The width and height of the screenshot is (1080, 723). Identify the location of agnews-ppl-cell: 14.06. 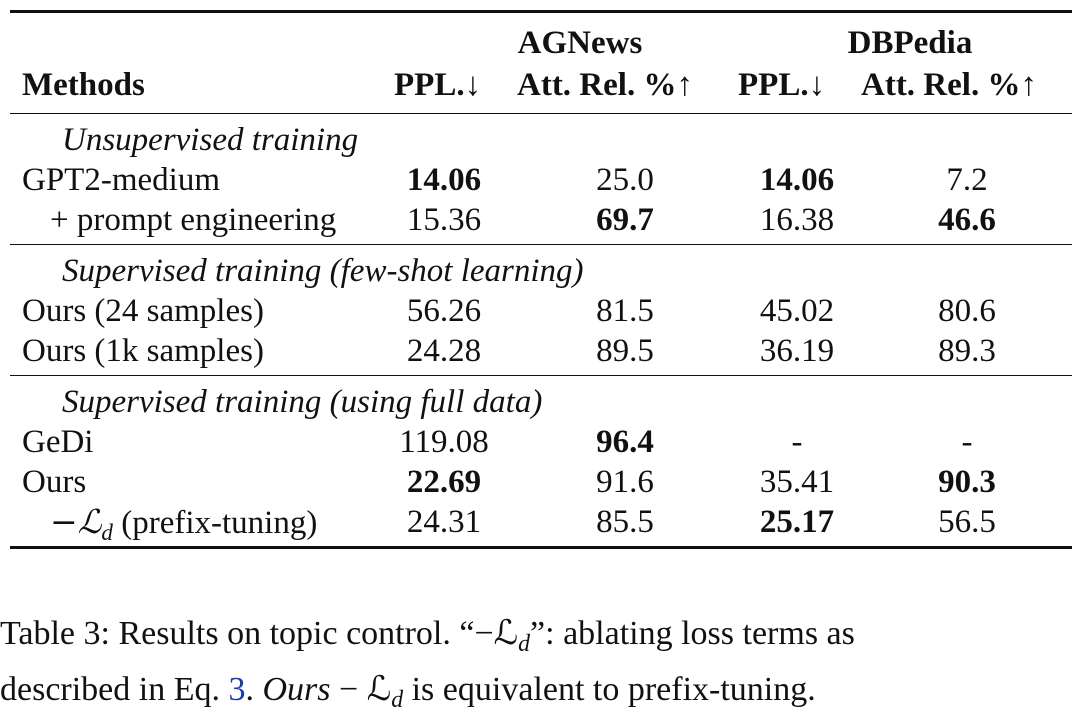
(444, 180).